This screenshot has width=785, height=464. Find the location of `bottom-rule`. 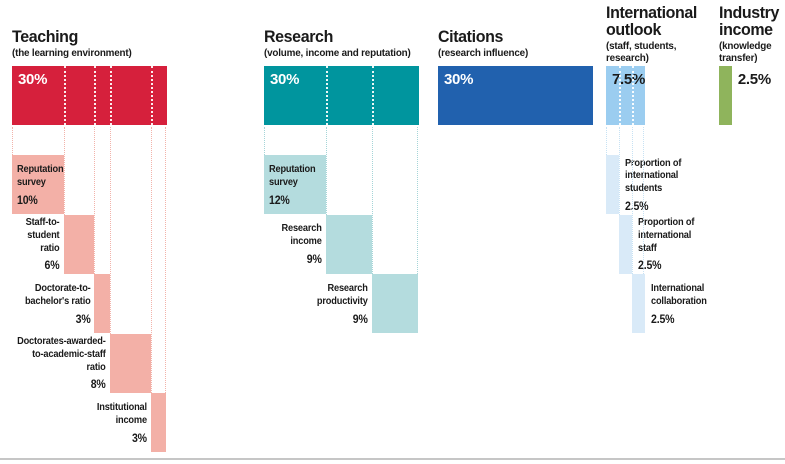

bottom-rule is located at coordinates (392, 459).